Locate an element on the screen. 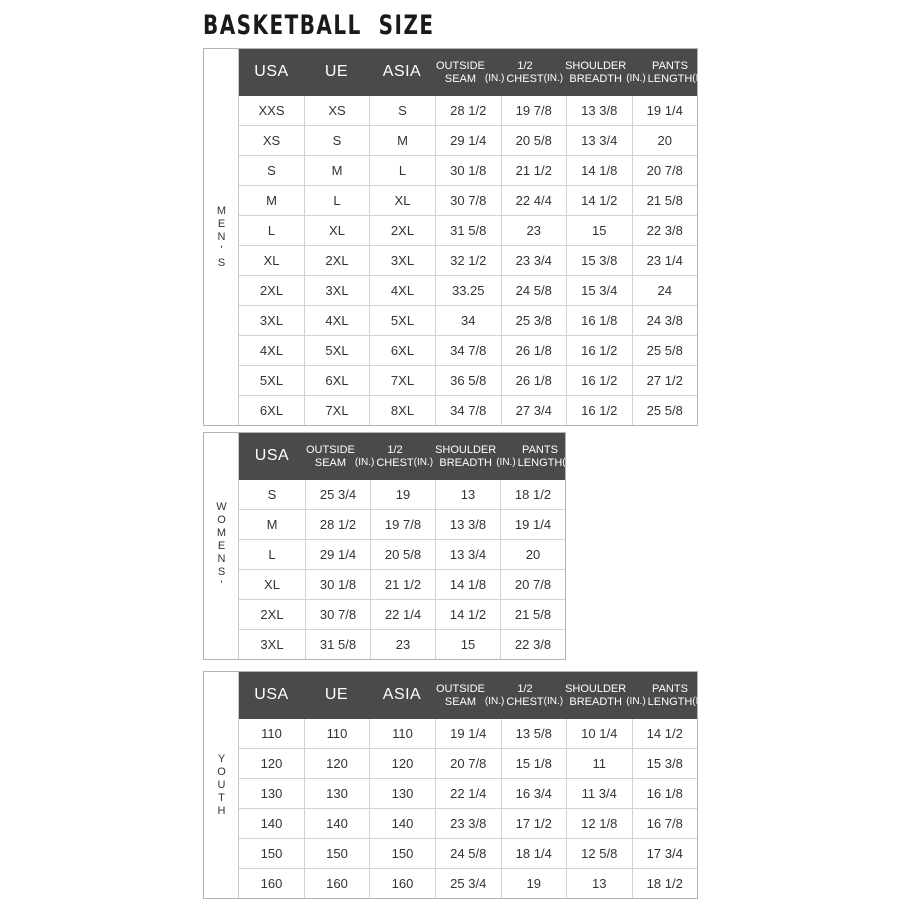 Image resolution: width=900 pixels, height=900 pixels. table-cell: 20 5/8 is located at coordinates (533, 140).